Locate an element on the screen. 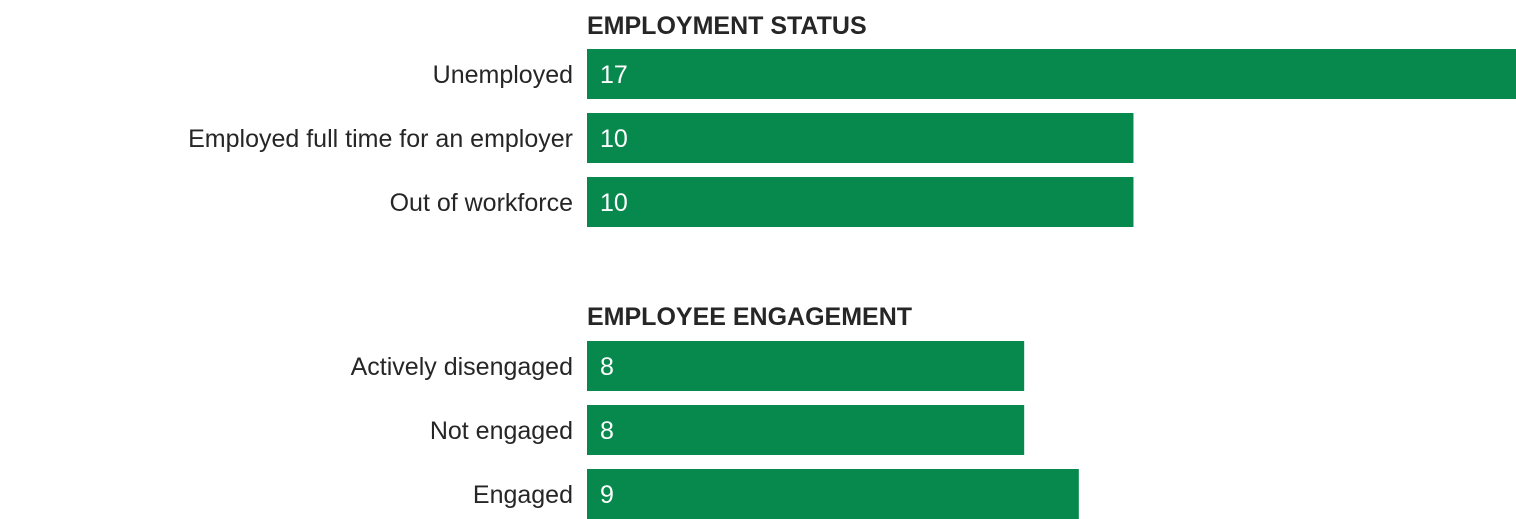 This screenshot has height=519, width=1516. employment-status-title: EMPLOYMENT STATUS is located at coordinates (727, 26).